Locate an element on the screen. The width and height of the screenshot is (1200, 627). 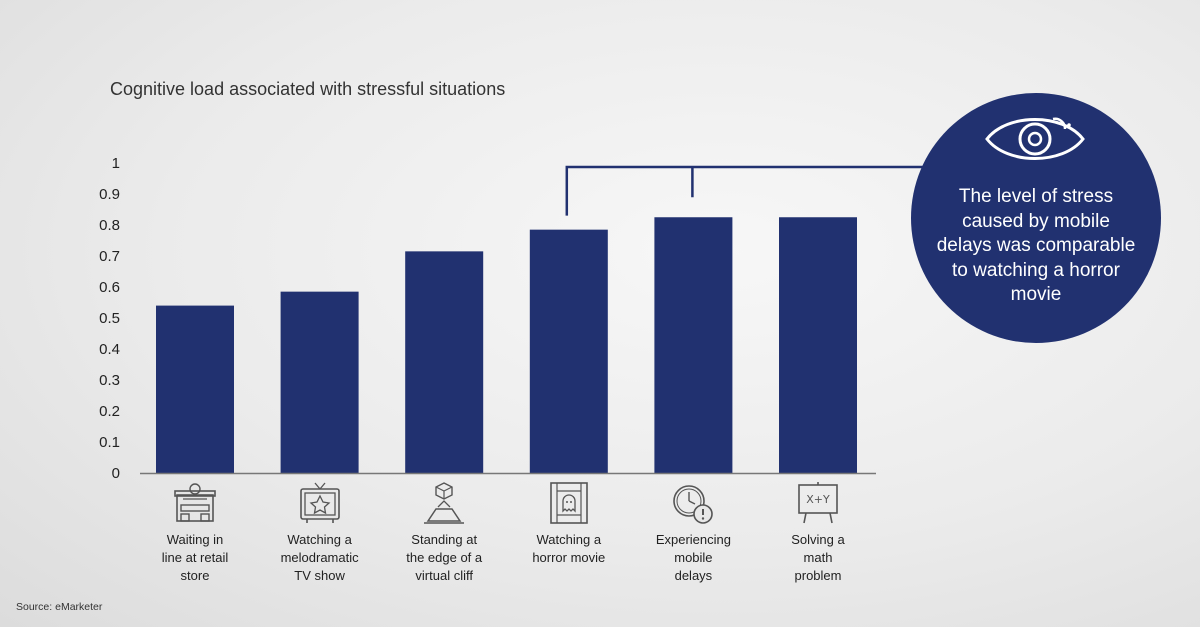
horror-movie-icon is located at coordinates (568, 503).